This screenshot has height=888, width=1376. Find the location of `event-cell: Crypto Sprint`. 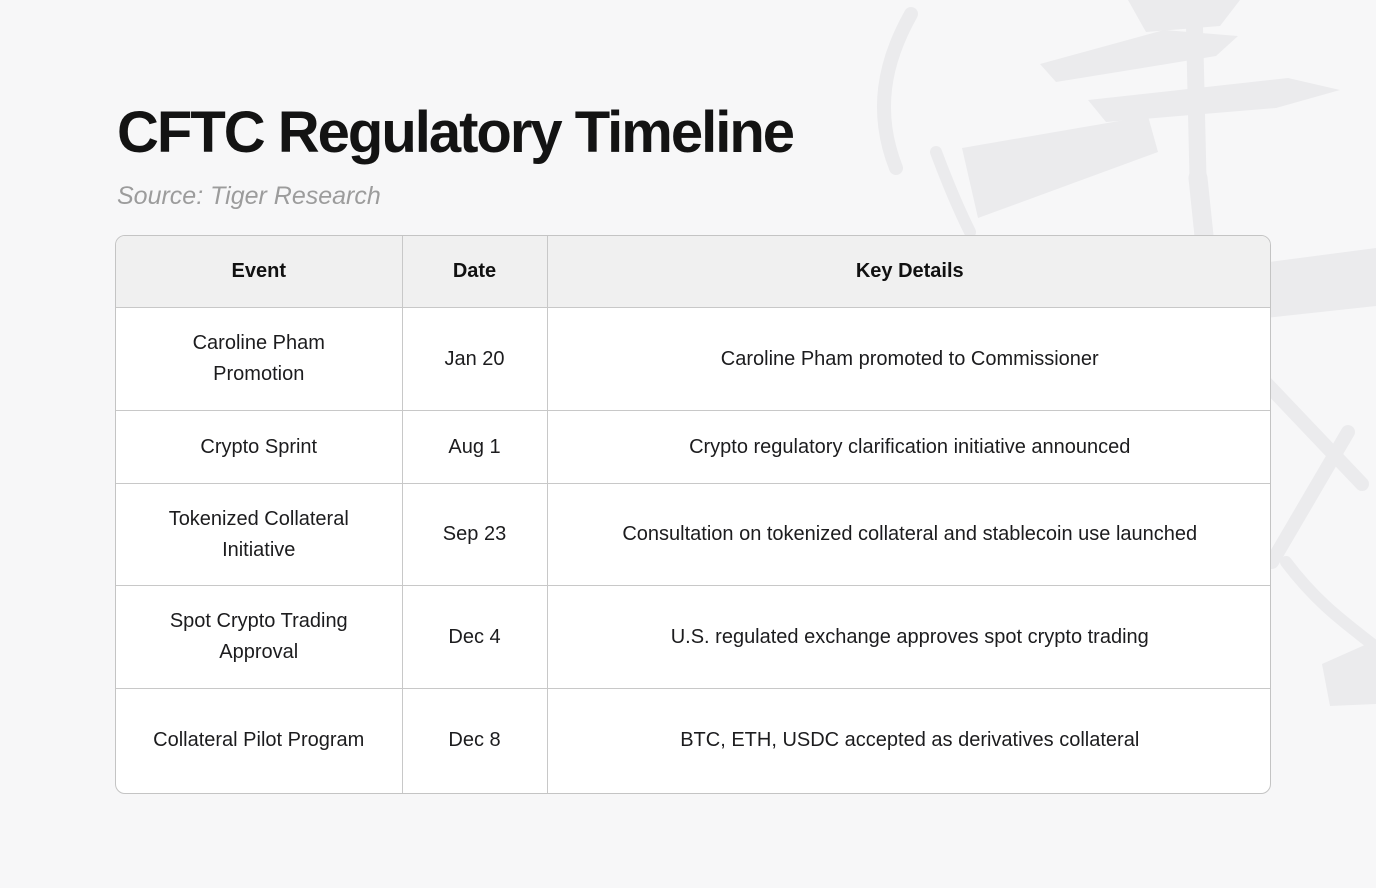

event-cell: Crypto Sprint is located at coordinates (259, 447).